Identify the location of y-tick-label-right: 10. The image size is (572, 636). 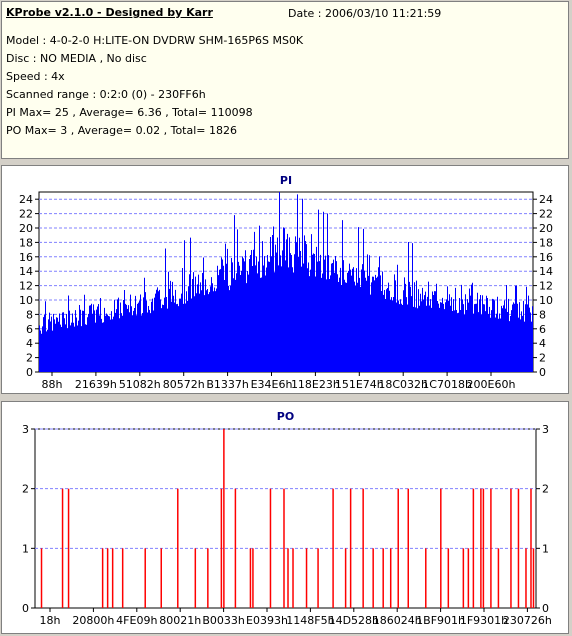
(546, 300).